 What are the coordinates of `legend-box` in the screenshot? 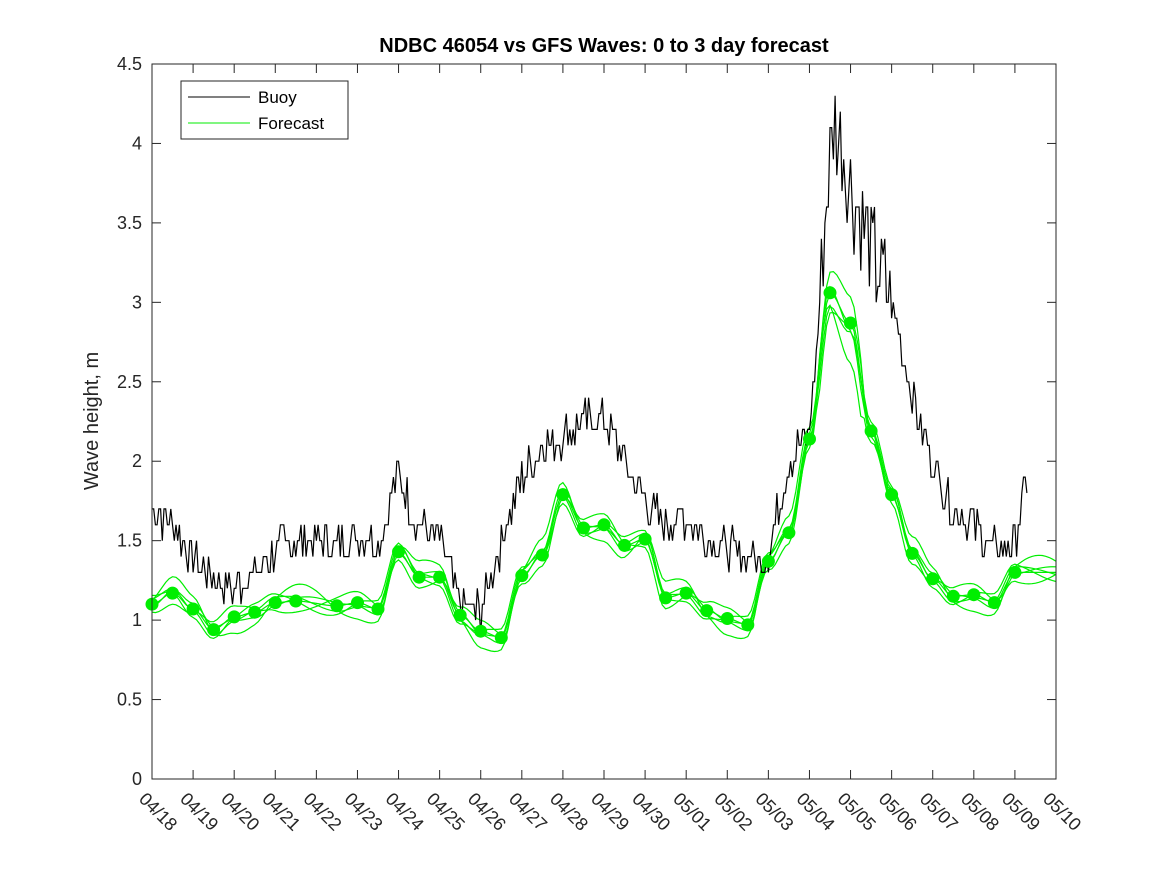 It's located at (264, 110).